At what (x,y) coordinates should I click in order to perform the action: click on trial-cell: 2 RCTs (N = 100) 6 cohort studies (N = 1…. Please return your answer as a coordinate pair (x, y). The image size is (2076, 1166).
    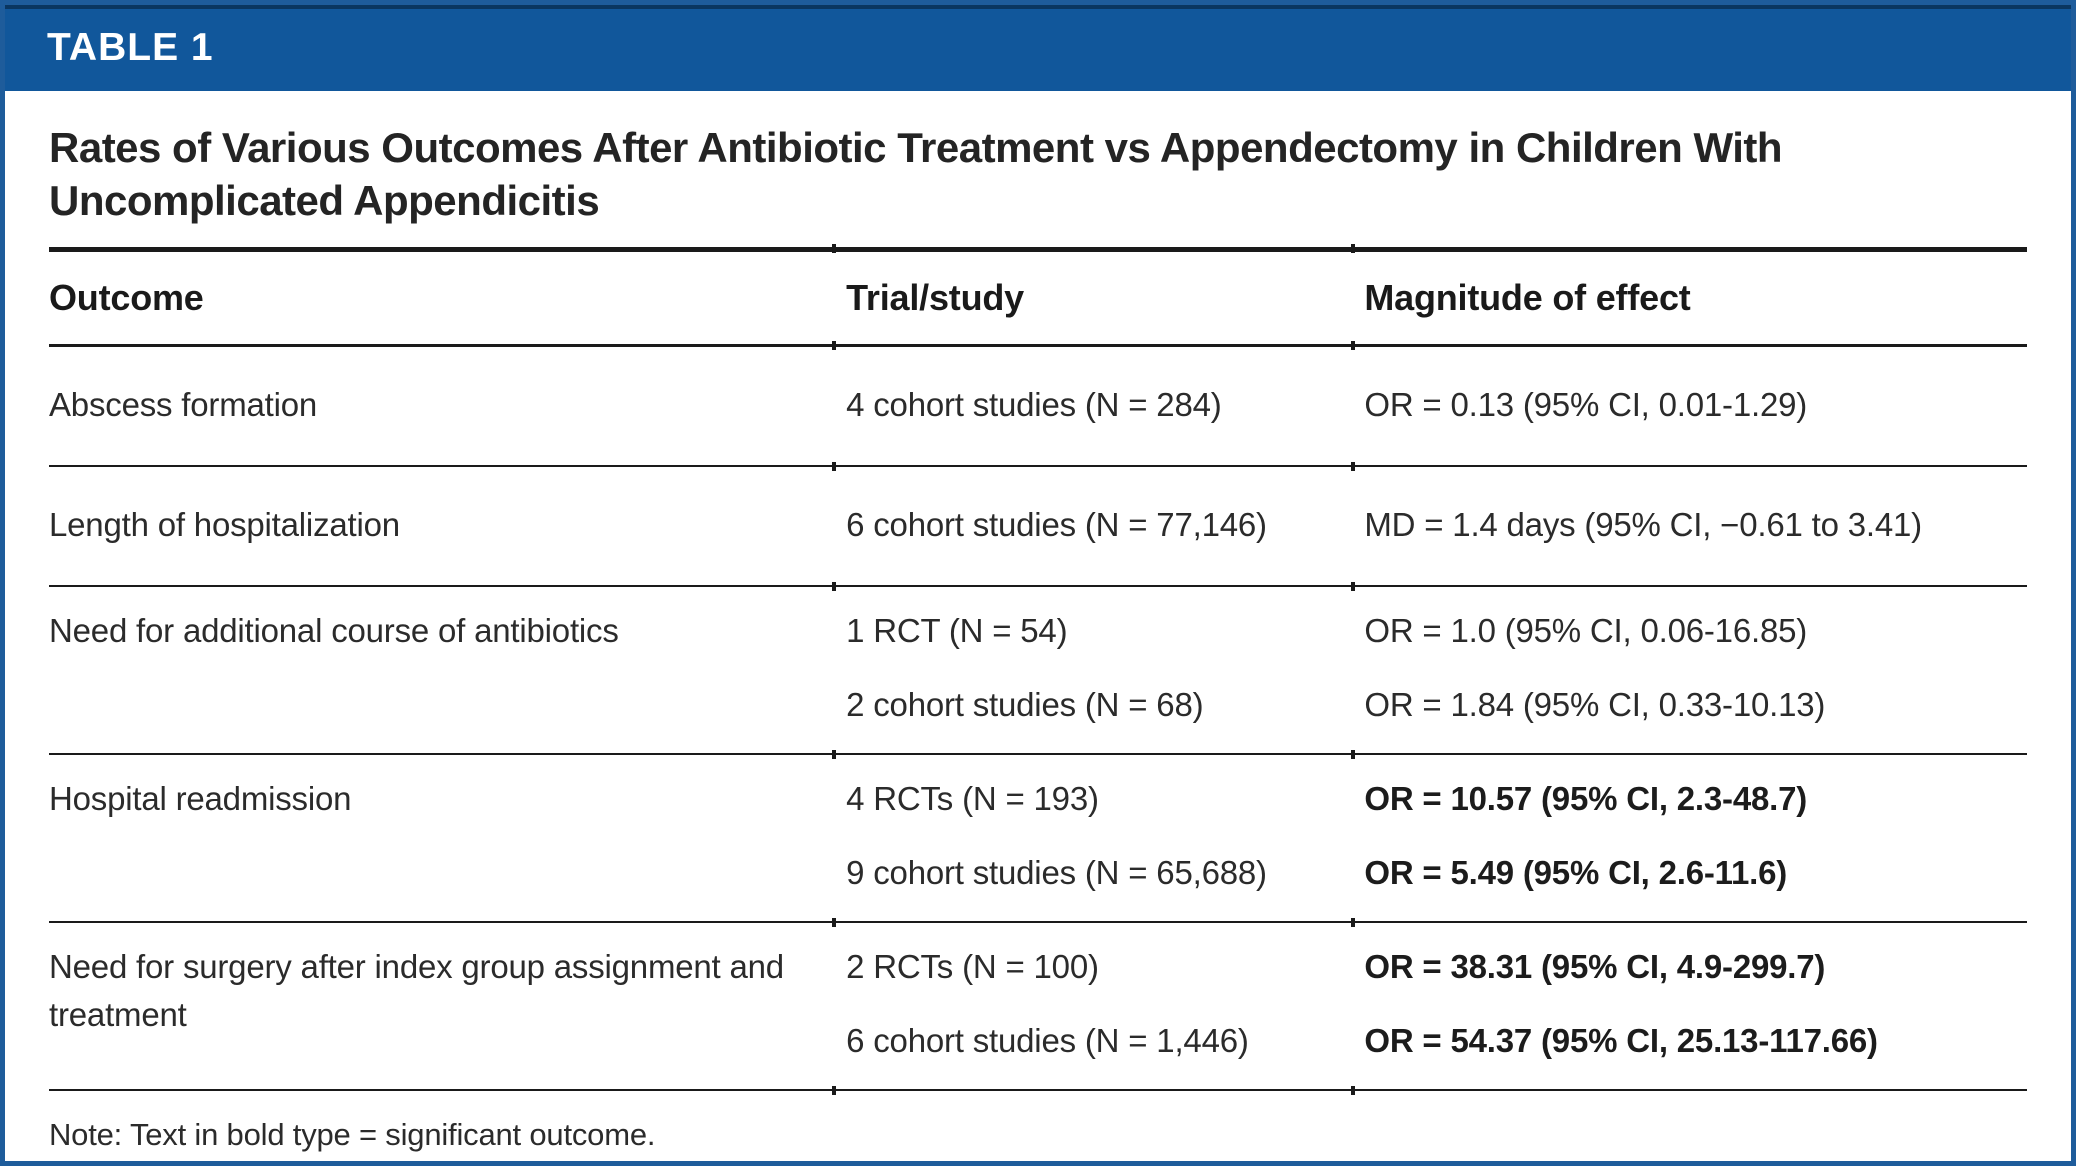
    Looking at the image, I should click on (1105, 1004).